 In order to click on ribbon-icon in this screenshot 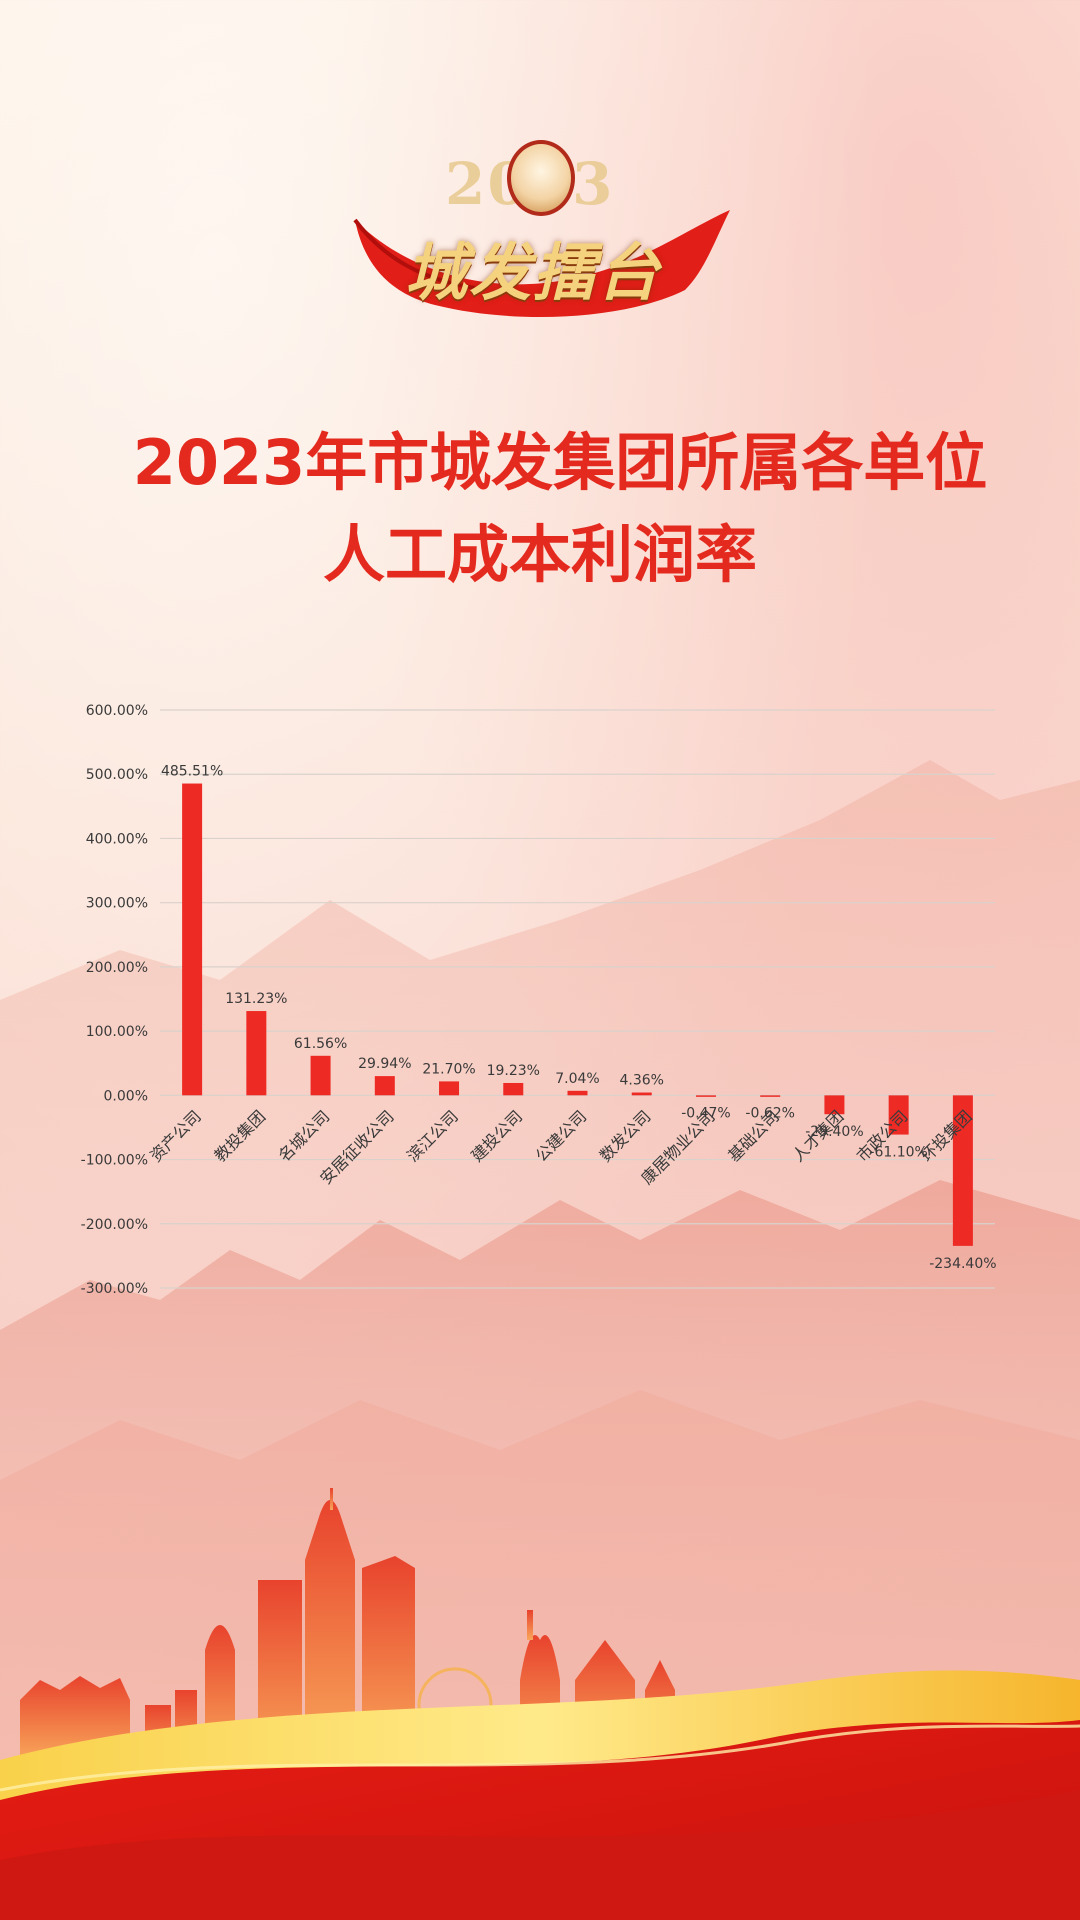, I will do `click(541, 263)`.